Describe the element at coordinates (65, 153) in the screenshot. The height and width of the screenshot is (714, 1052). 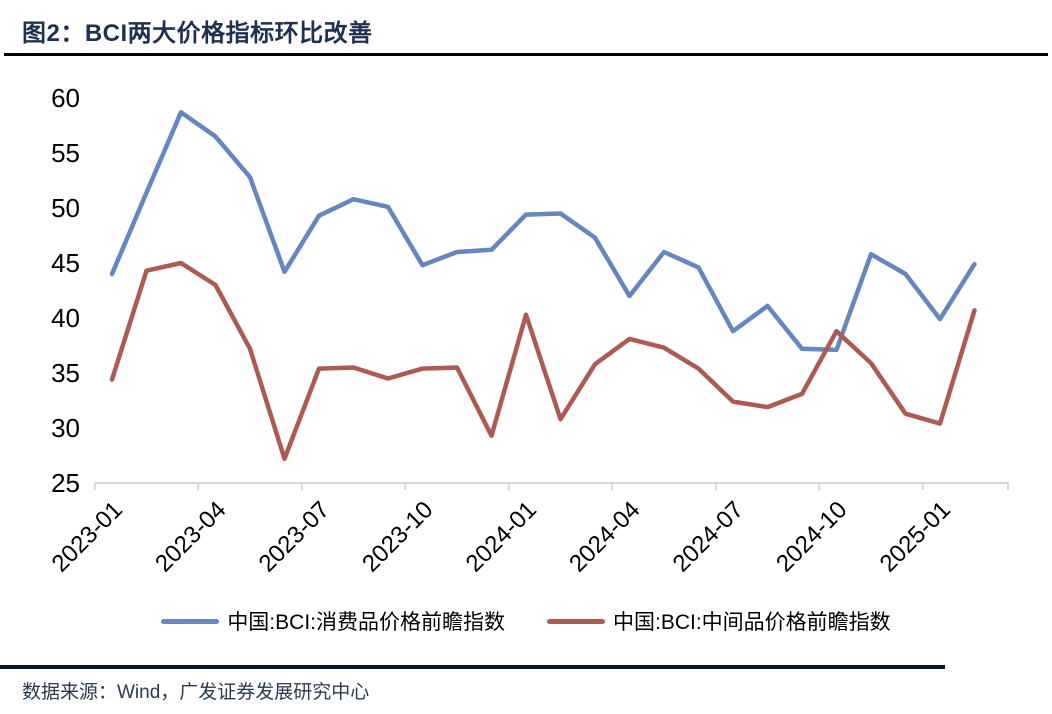
I see `y-axis-label: 55` at that location.